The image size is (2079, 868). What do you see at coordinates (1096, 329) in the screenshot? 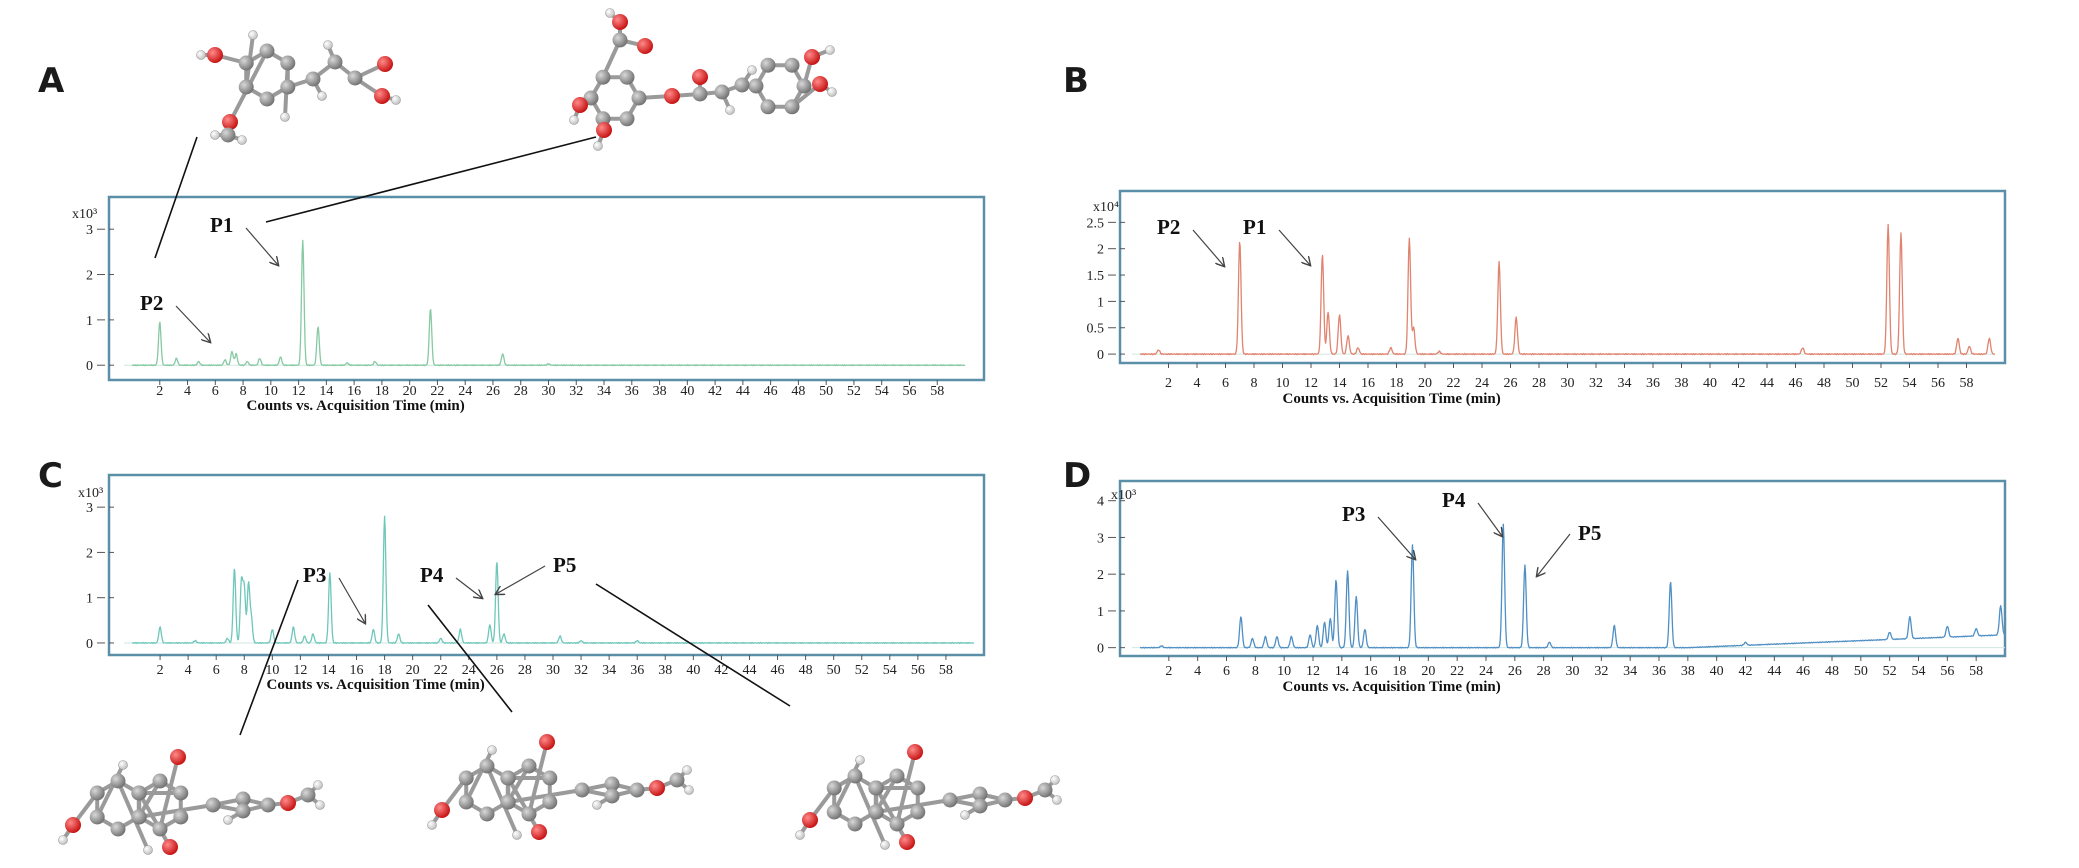
I see `y-tick-label: 0.5` at bounding box center [1096, 329].